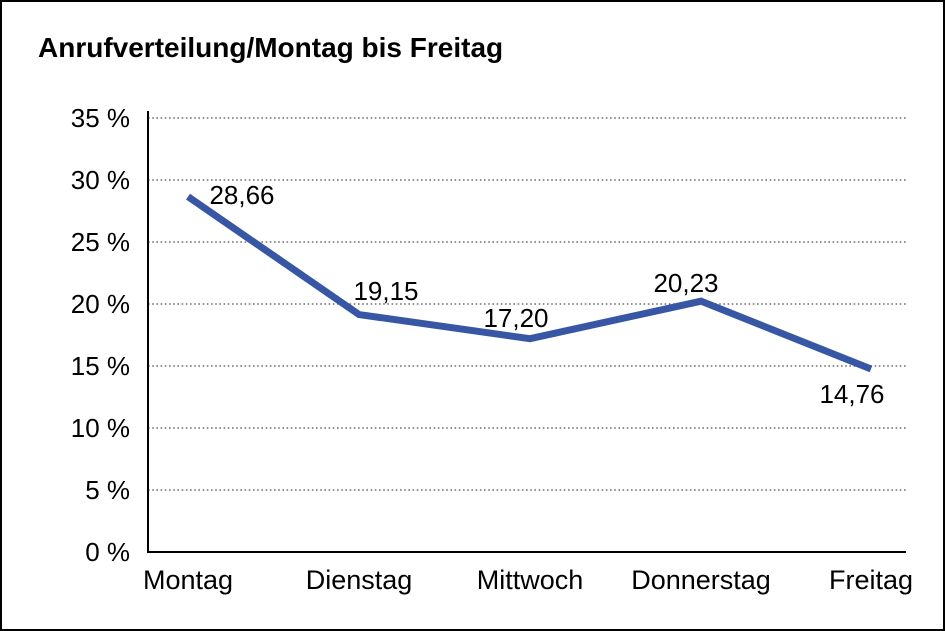 The width and height of the screenshot is (945, 631). What do you see at coordinates (100, 242) in the screenshot?
I see `y-axis-tick-label: 25 %` at bounding box center [100, 242].